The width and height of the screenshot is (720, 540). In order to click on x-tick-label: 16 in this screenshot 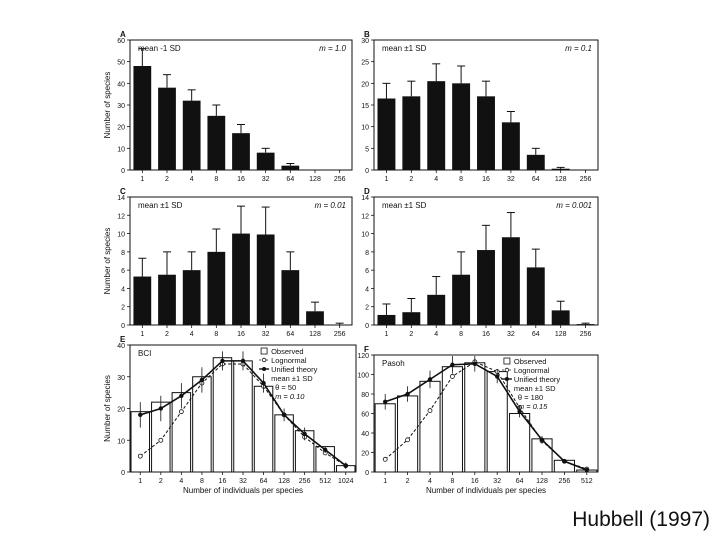, I will do `click(241, 179)`.